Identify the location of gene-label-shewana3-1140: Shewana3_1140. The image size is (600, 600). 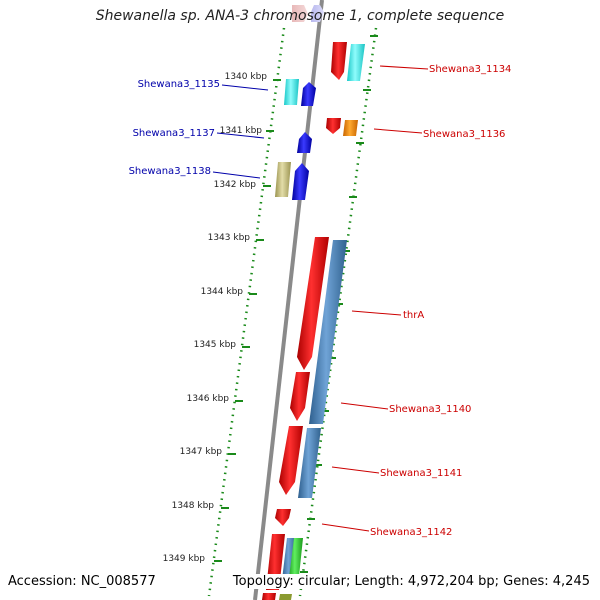
(430, 409).